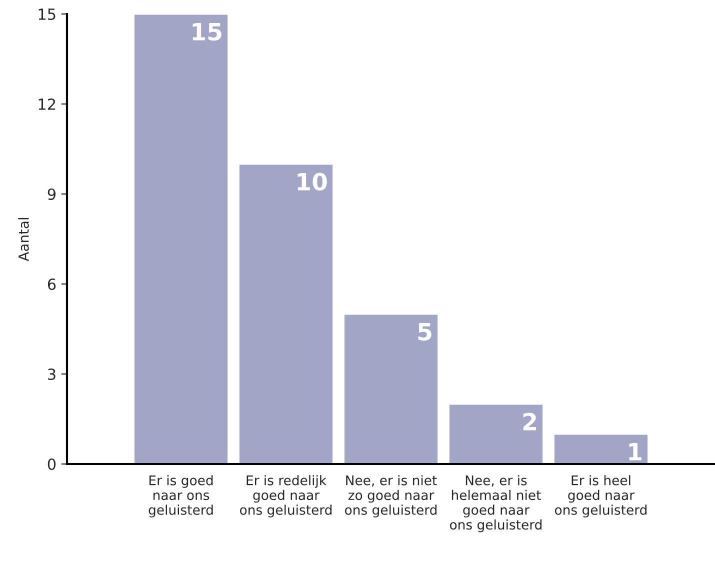 Image resolution: width=715 pixels, height=563 pixels. I want to click on y-axis-title: Aantal, so click(23, 240).